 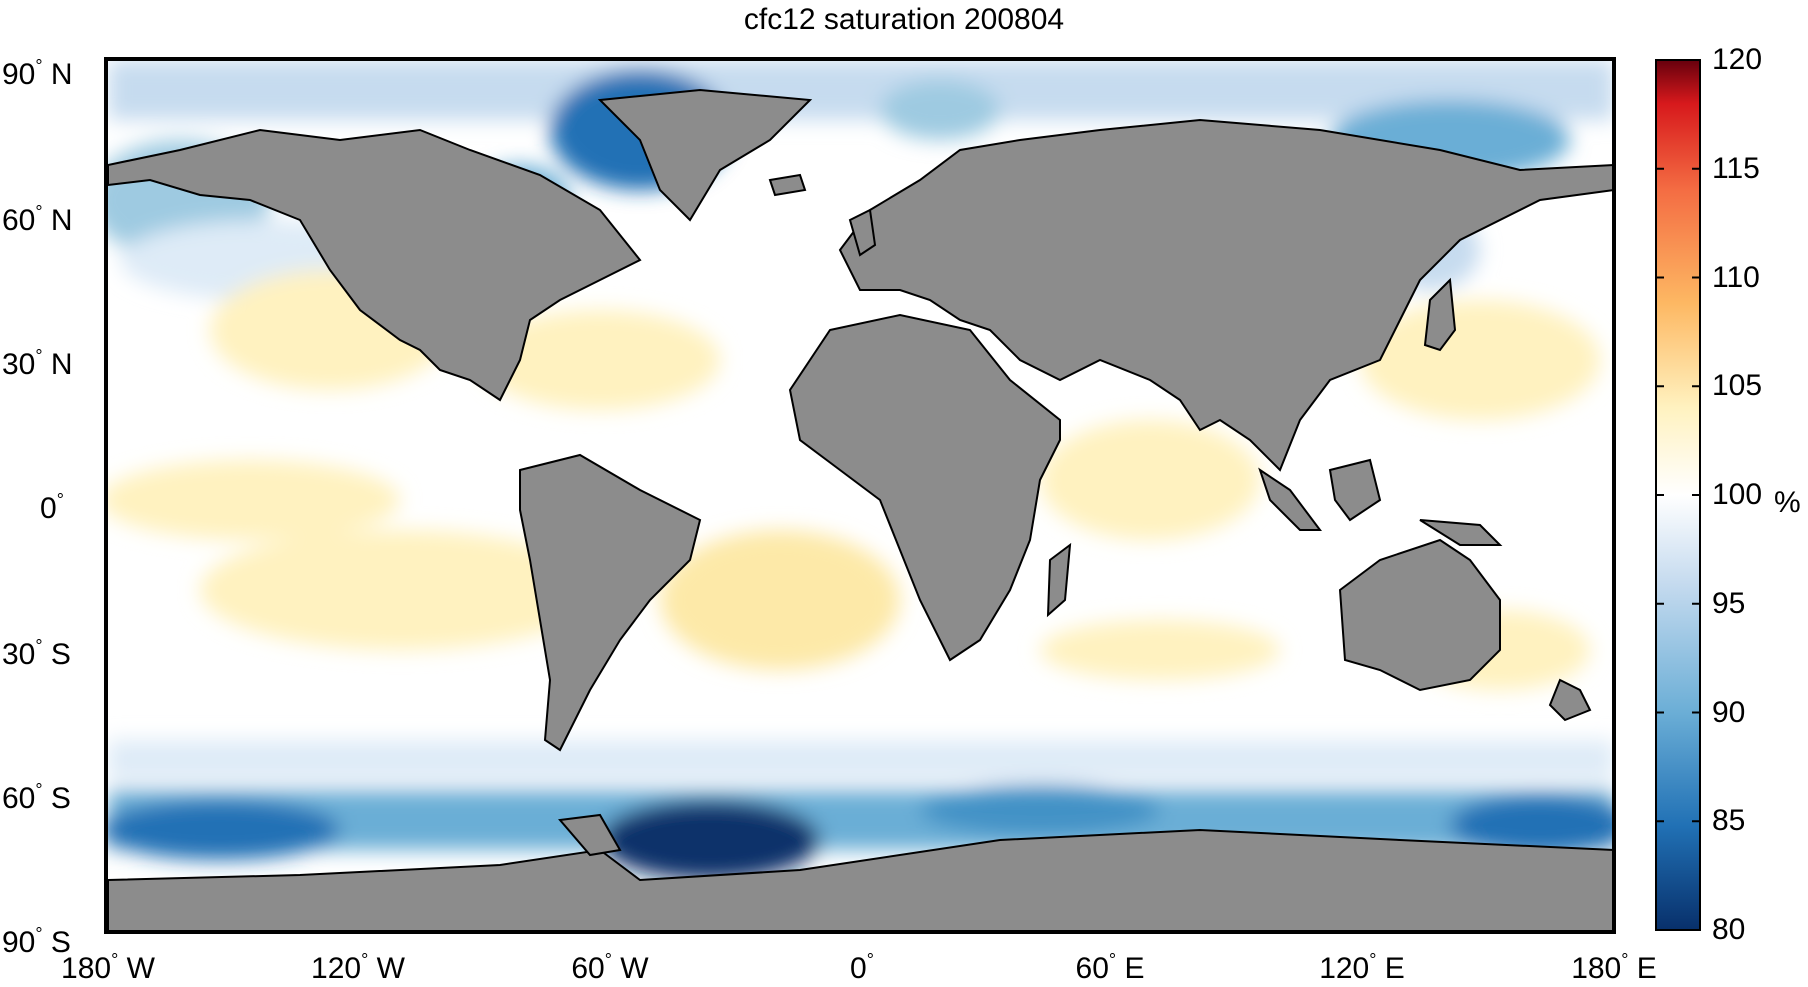 What do you see at coordinates (1729, 929) in the screenshot?
I see `colorbar-tick-label: 80` at bounding box center [1729, 929].